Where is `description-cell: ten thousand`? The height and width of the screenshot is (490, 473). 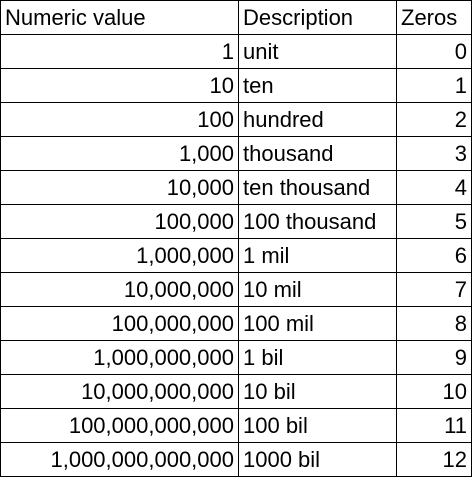
description-cell: ten thousand is located at coordinates (317, 187).